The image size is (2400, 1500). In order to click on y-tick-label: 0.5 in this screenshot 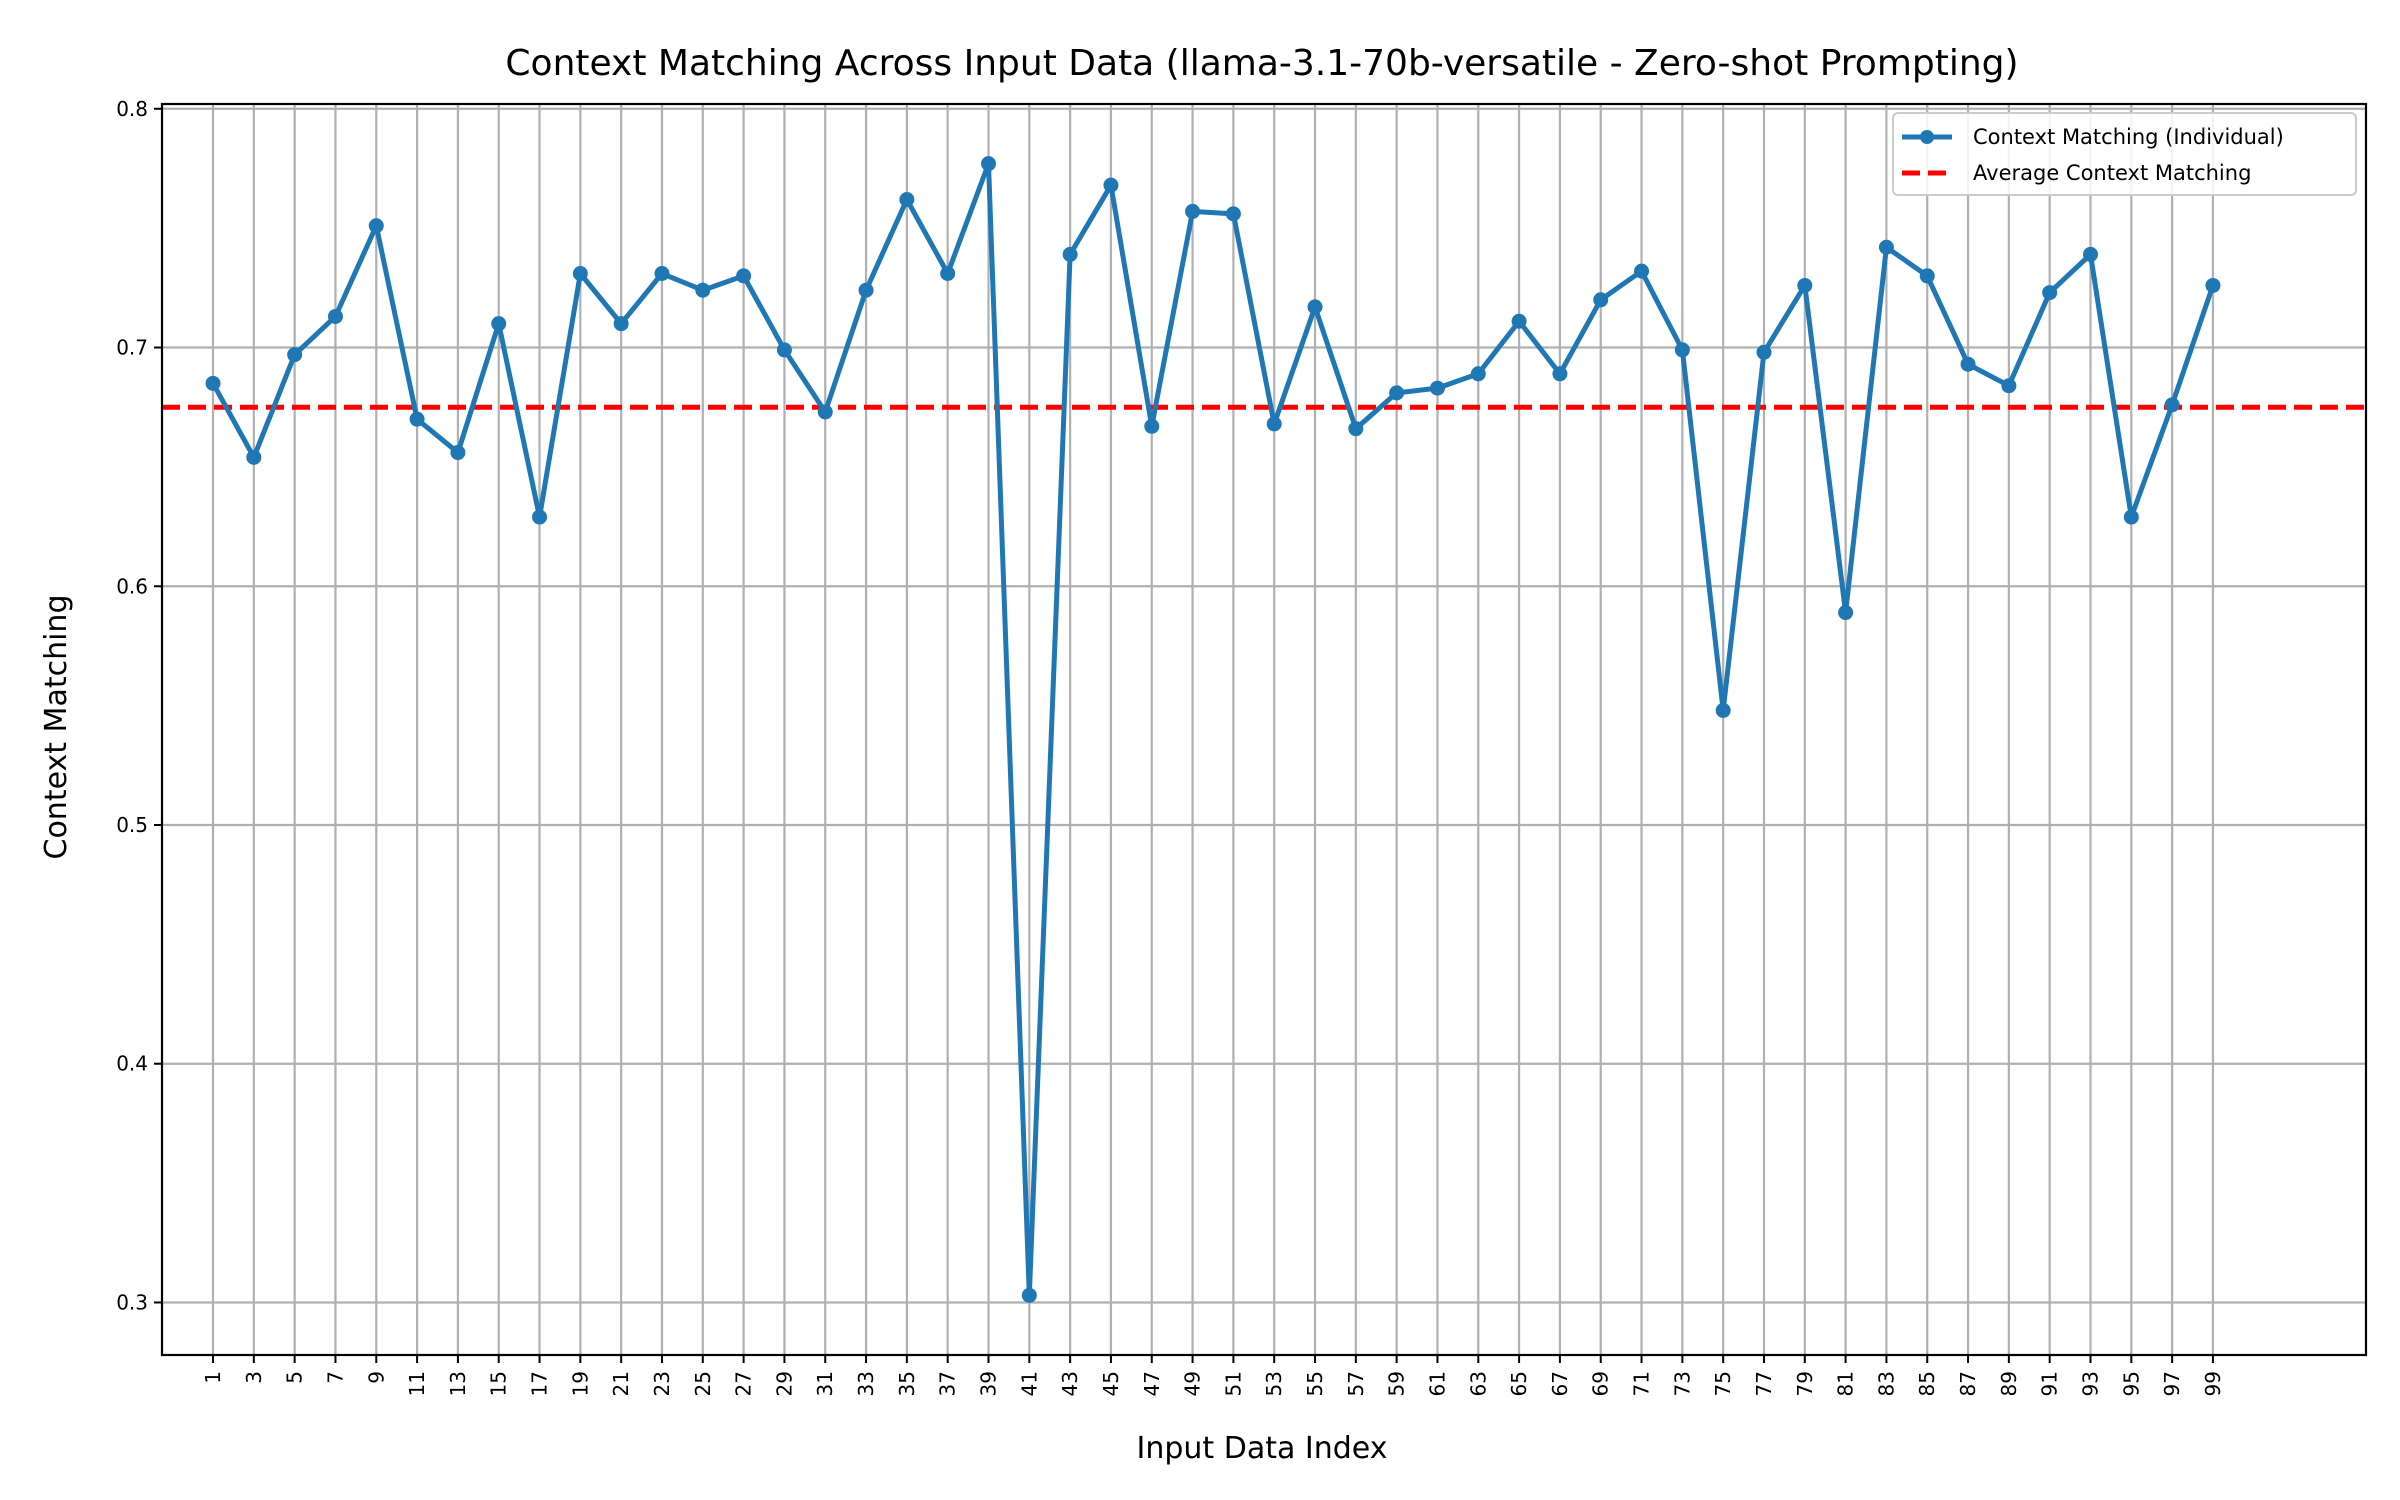, I will do `click(132, 825)`.